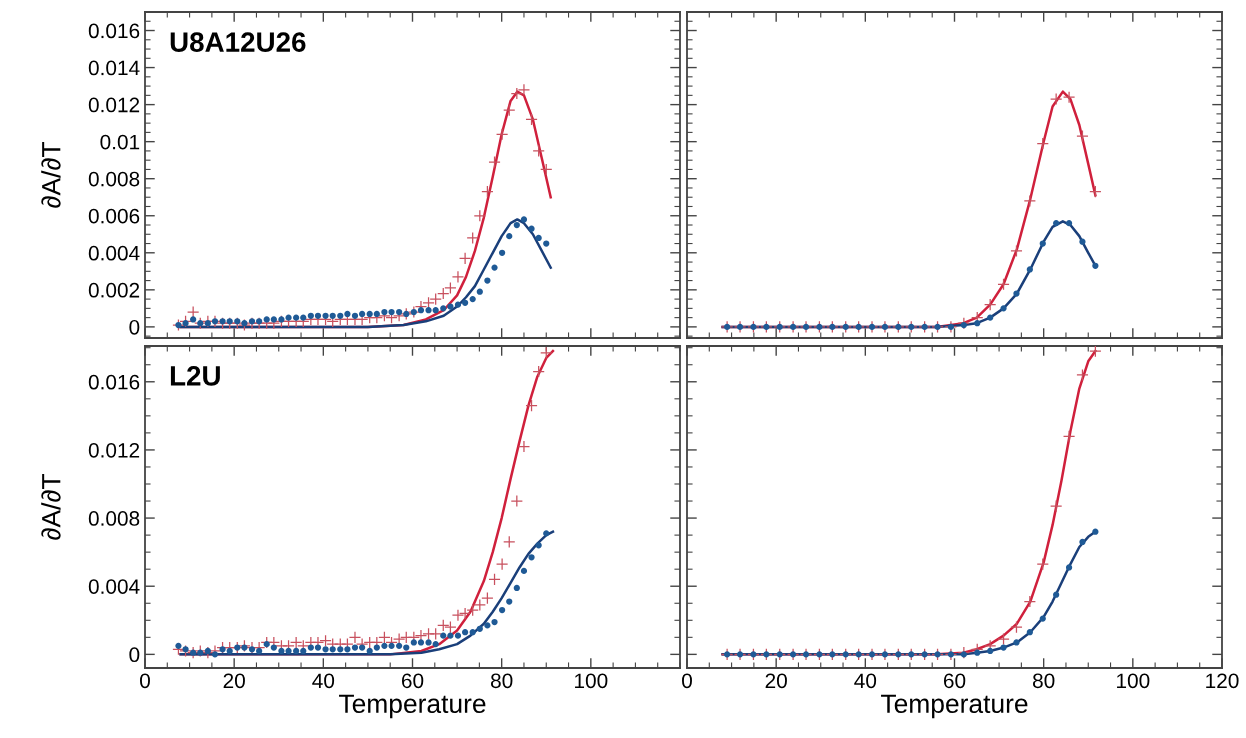  Describe the element at coordinates (134, 327) in the screenshot. I see `y-tick-label: 0` at that location.